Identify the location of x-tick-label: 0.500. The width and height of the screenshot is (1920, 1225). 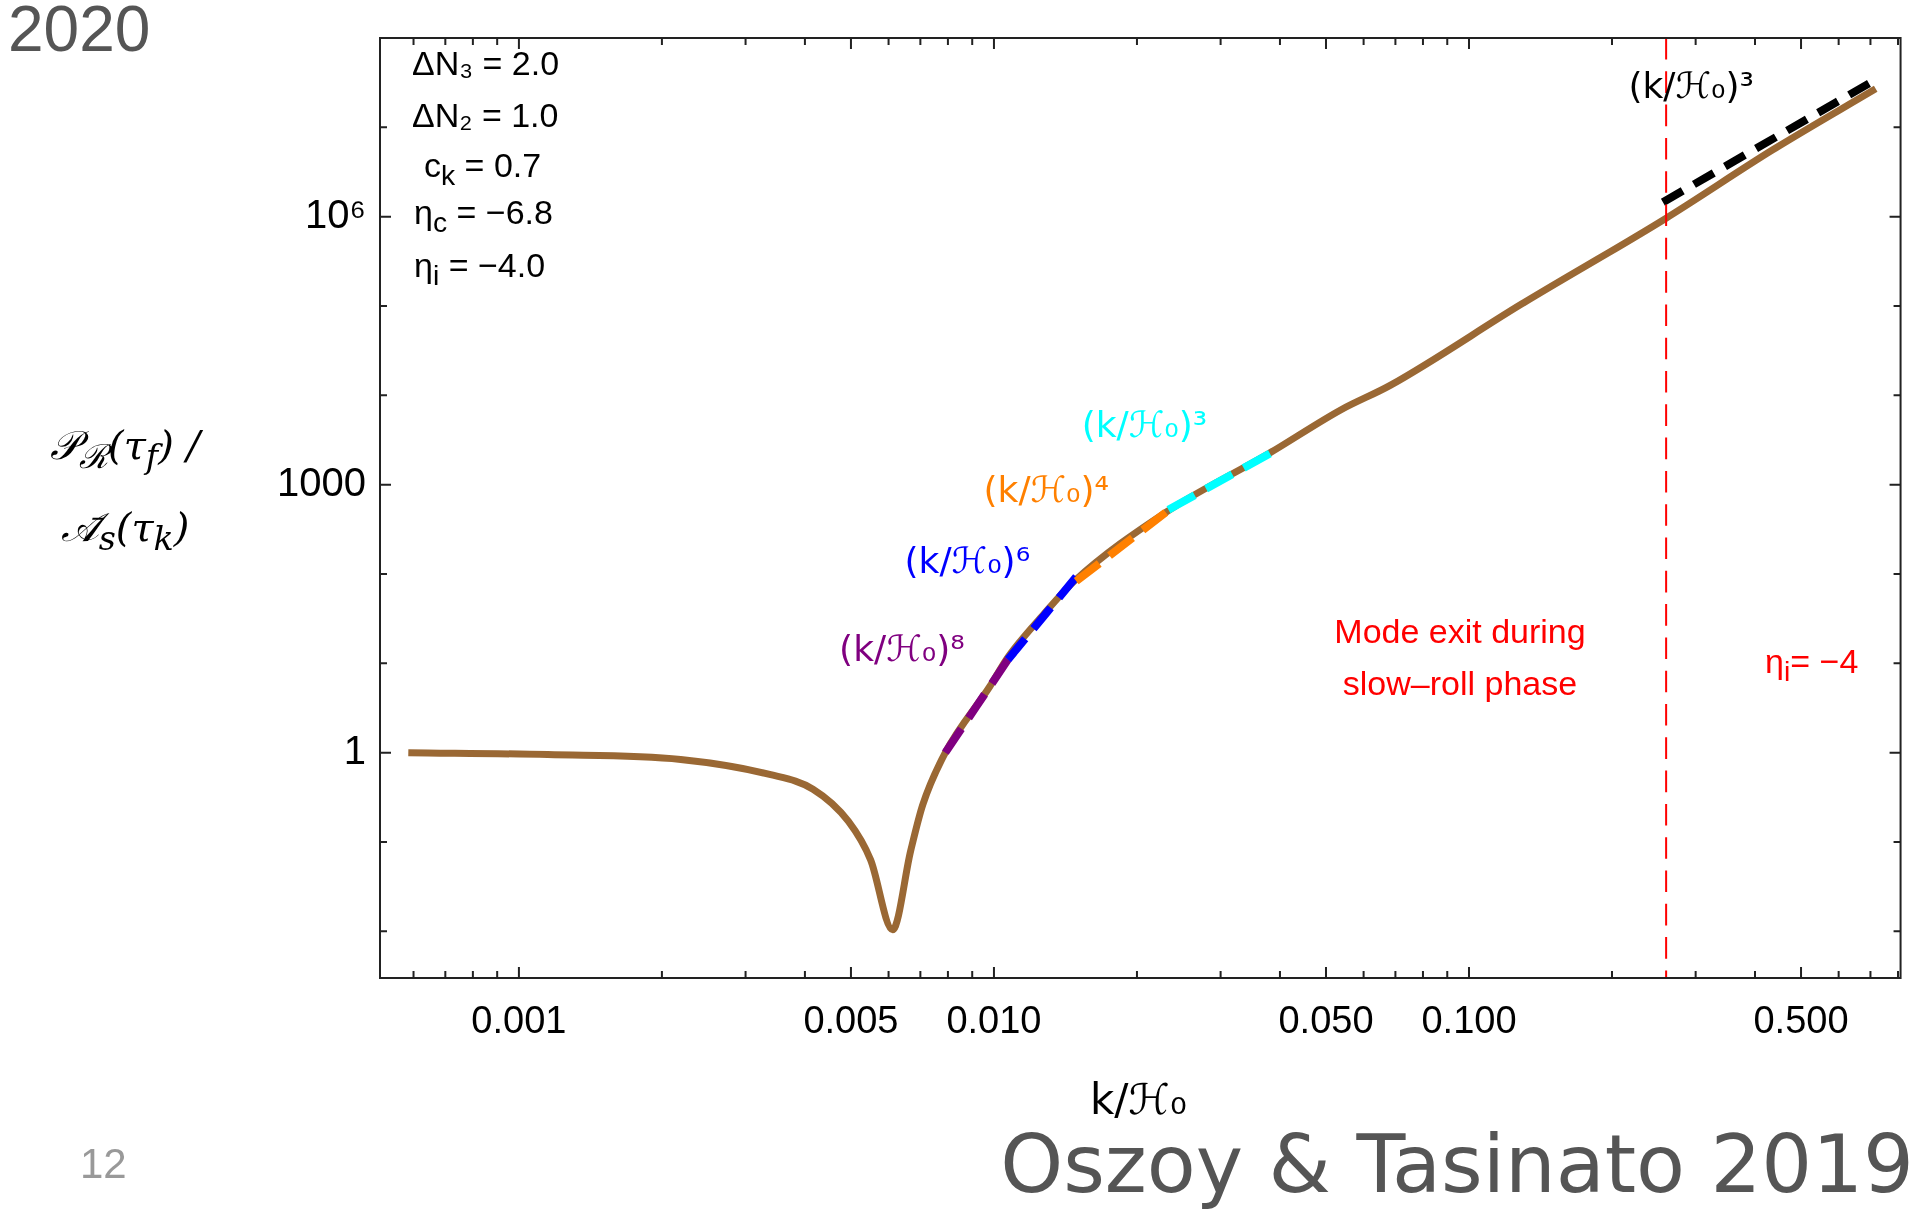
(1801, 1020).